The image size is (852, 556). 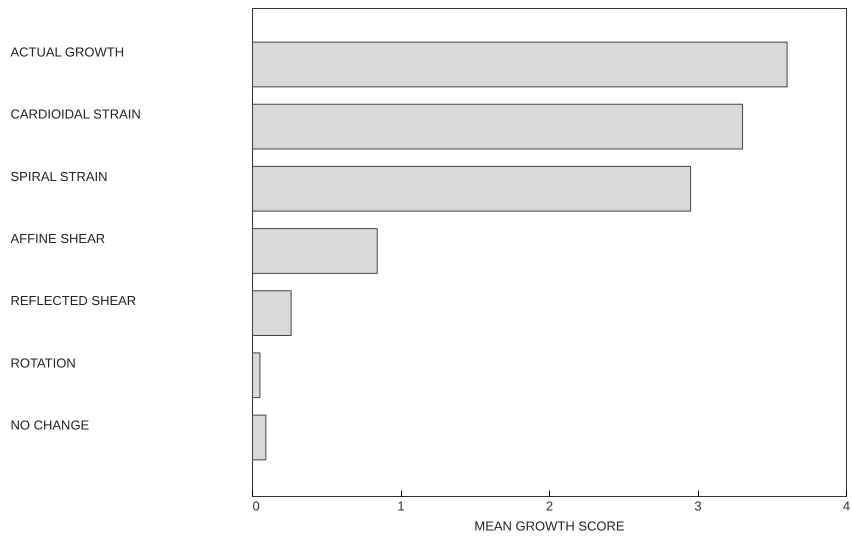 What do you see at coordinates (73, 300) in the screenshot?
I see `y-tick-label: REFLECTED SHEAR` at bounding box center [73, 300].